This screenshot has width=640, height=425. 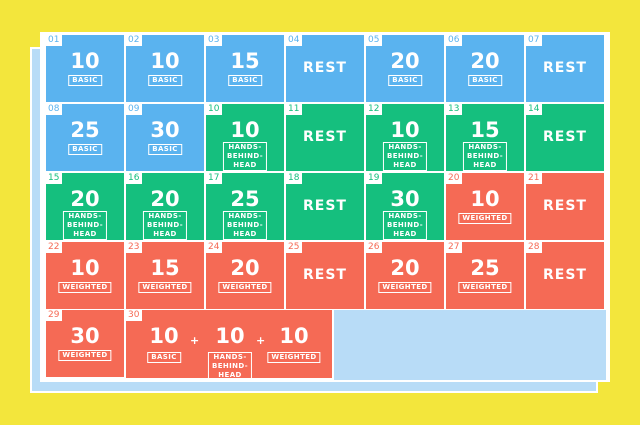 I want to click on plus-sign: +, so click(x=261, y=340).